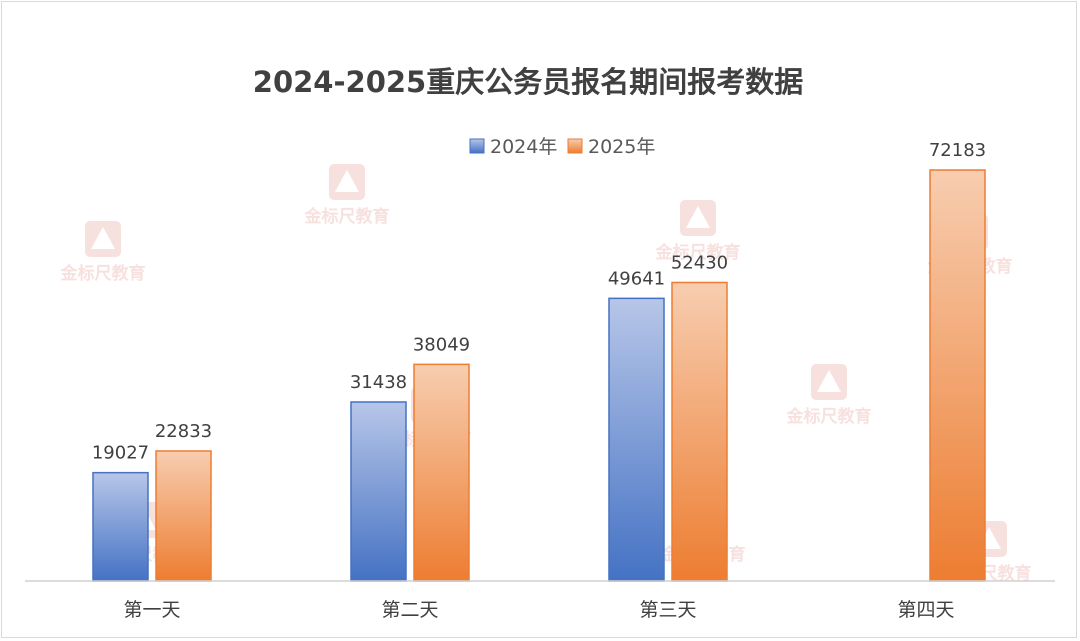  Describe the element at coordinates (538, 610) in the screenshot. I see `x-axis-tick-labels: 第一天 第二天 第三天 第四天` at that location.